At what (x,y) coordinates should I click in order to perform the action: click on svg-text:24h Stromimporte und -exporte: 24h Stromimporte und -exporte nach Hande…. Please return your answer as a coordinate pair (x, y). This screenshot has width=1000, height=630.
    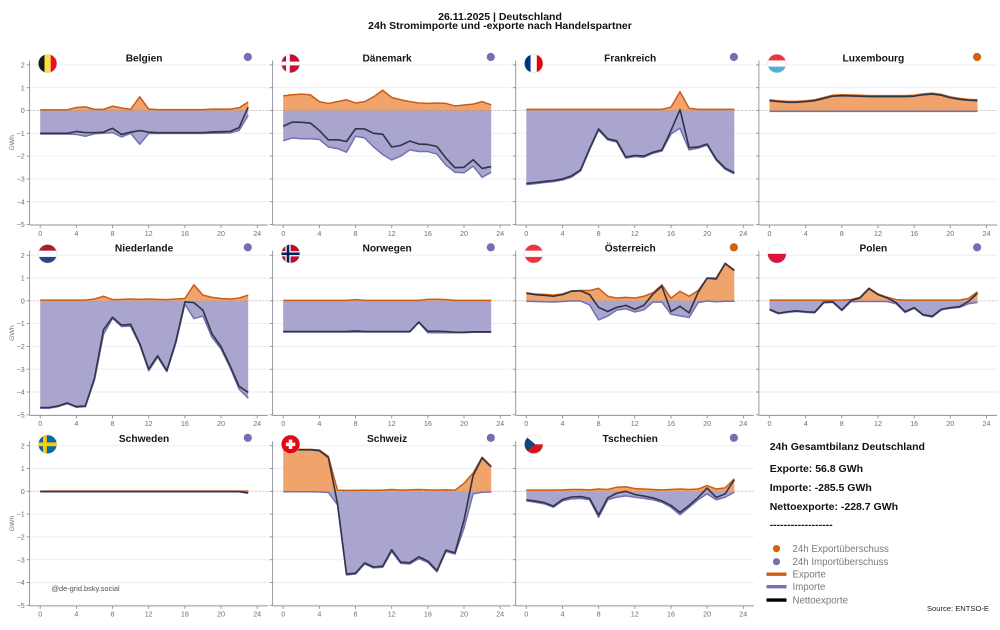
    Looking at the image, I should click on (500, 26).